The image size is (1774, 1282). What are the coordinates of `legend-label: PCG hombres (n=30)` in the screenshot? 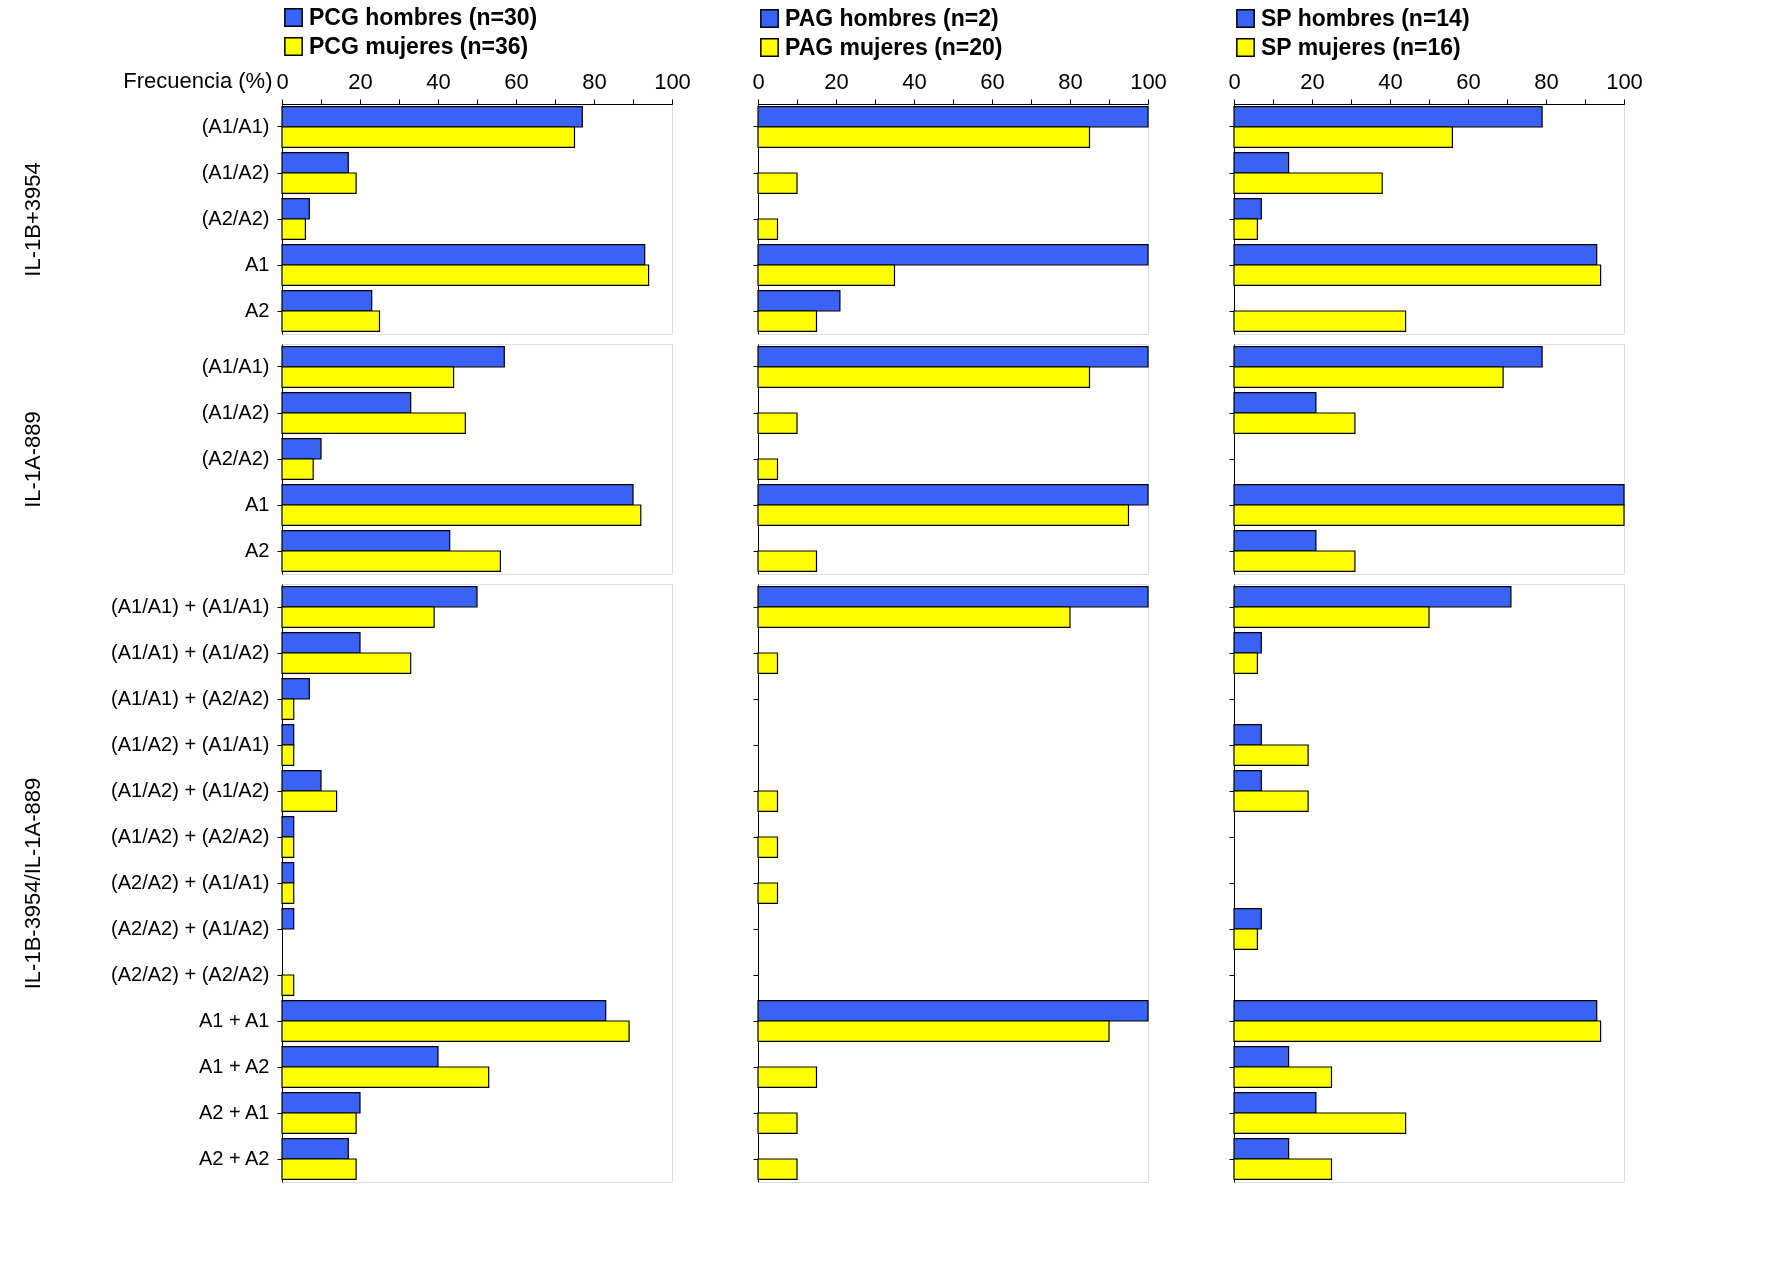 It's located at (423, 16).